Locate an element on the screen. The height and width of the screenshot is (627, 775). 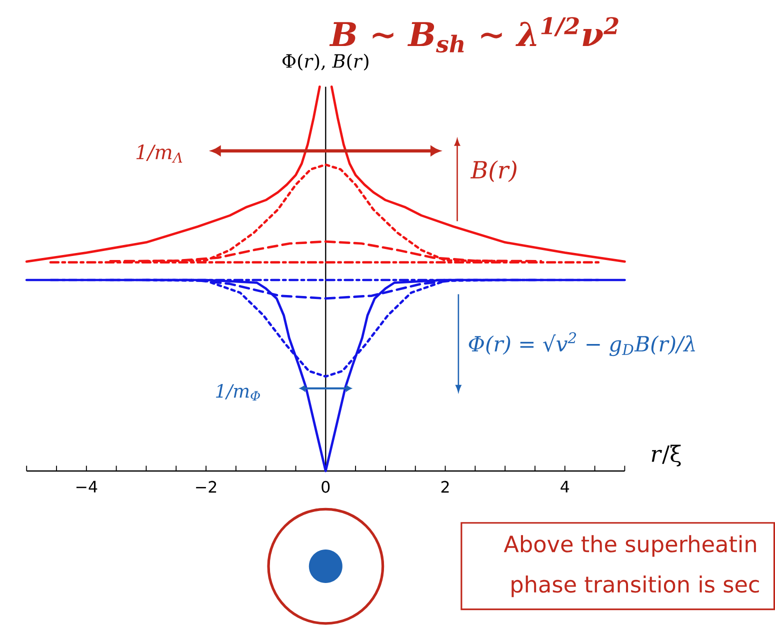
x-tick-label: 2 is located at coordinates (445, 487).